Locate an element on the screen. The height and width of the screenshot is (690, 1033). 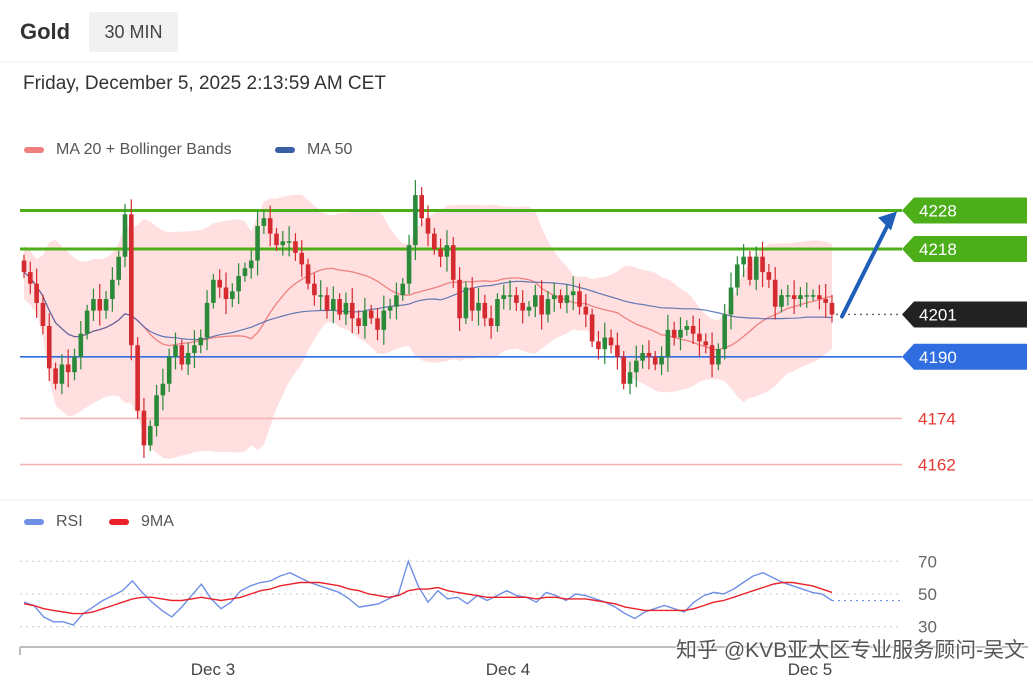
ma20-line is located at coordinates (428, 309).